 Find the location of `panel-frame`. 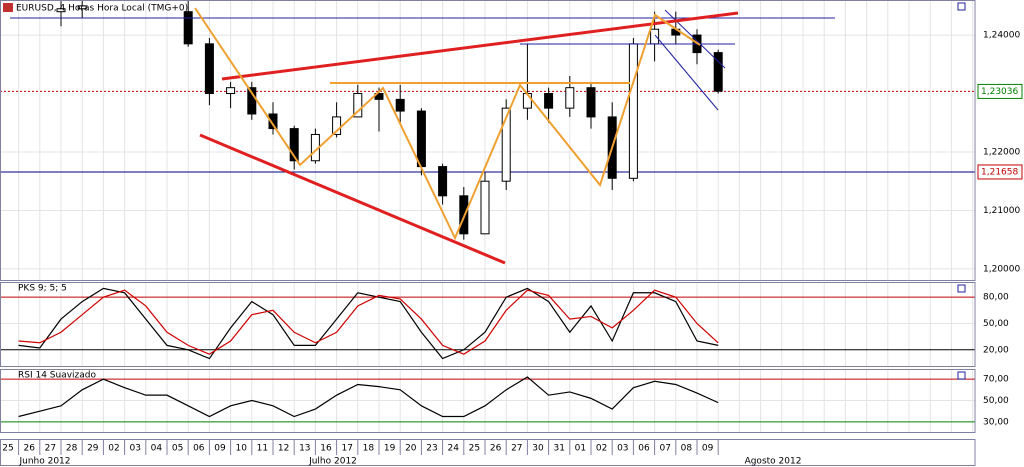

panel-frame is located at coordinates (488, 401).